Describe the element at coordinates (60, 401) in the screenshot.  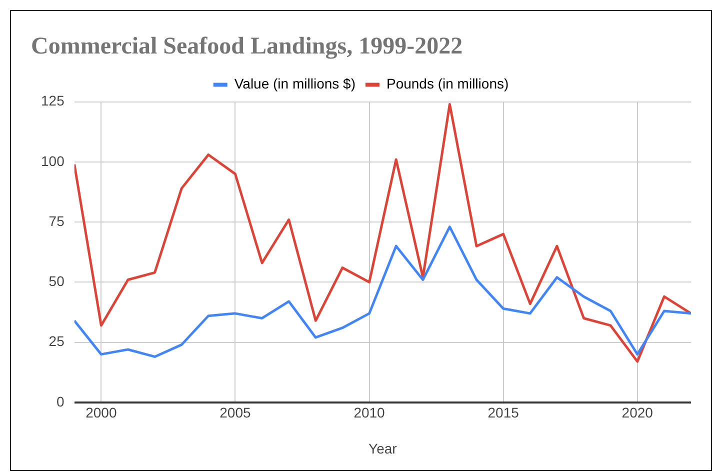
I see `y-tick-label: 0` at that location.